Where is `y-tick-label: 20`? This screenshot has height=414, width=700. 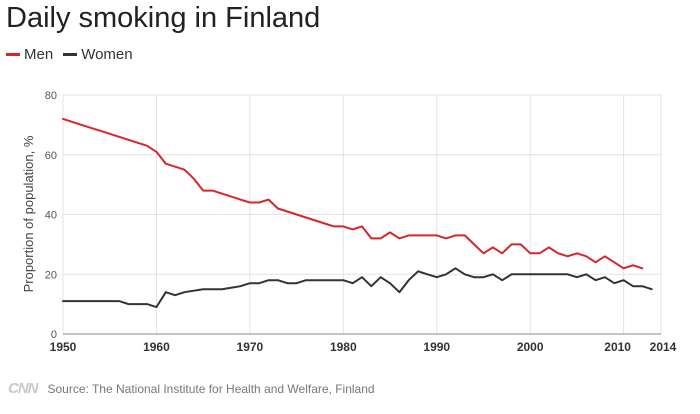
y-tick-label: 20 is located at coordinates (51, 275).